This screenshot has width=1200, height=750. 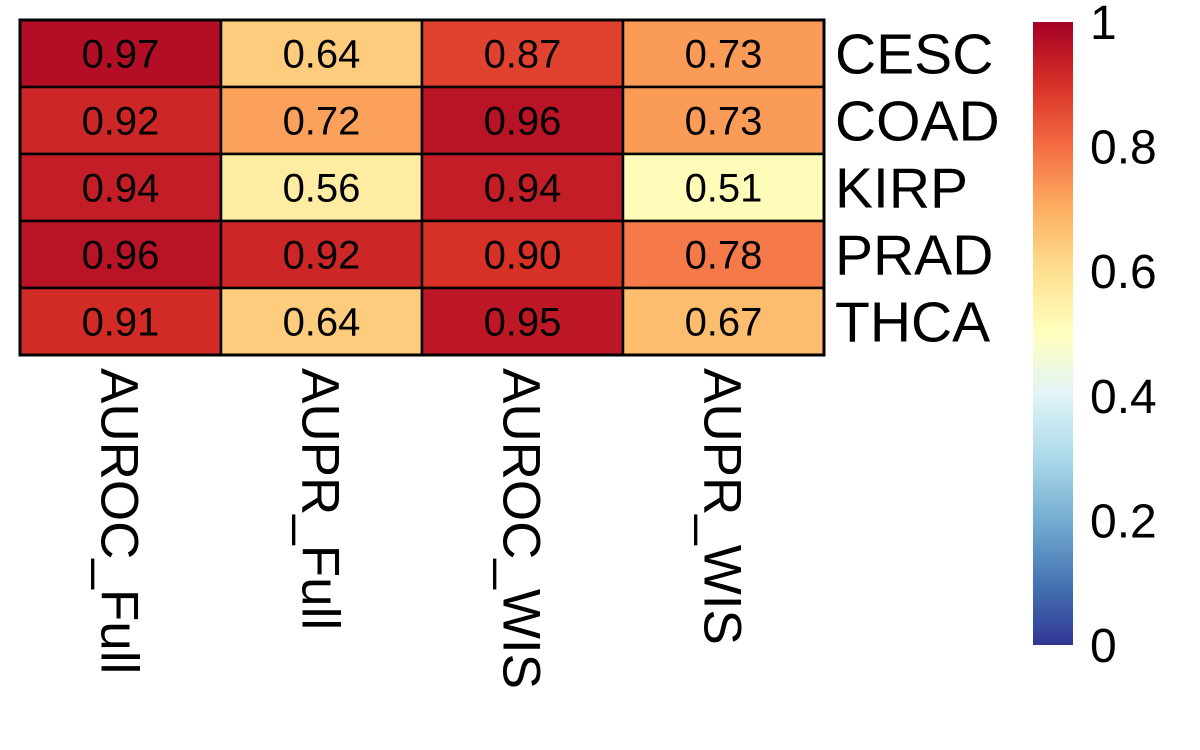 I want to click on color-scale-tick-label: 0.4, so click(x=1123, y=397).